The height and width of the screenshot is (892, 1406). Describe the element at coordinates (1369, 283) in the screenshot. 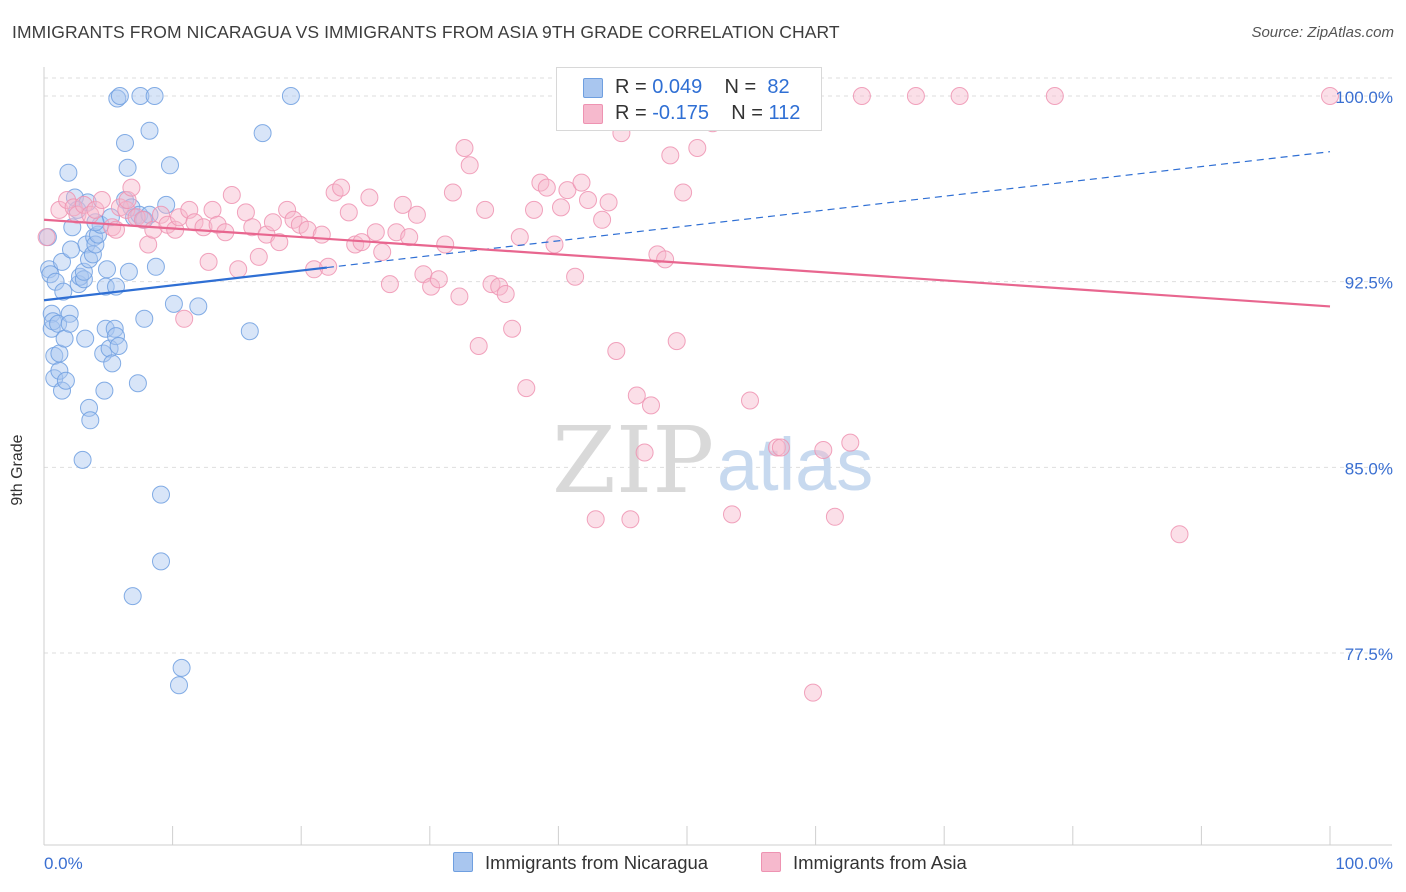

I see `y-tick-label: 92.5%` at that location.